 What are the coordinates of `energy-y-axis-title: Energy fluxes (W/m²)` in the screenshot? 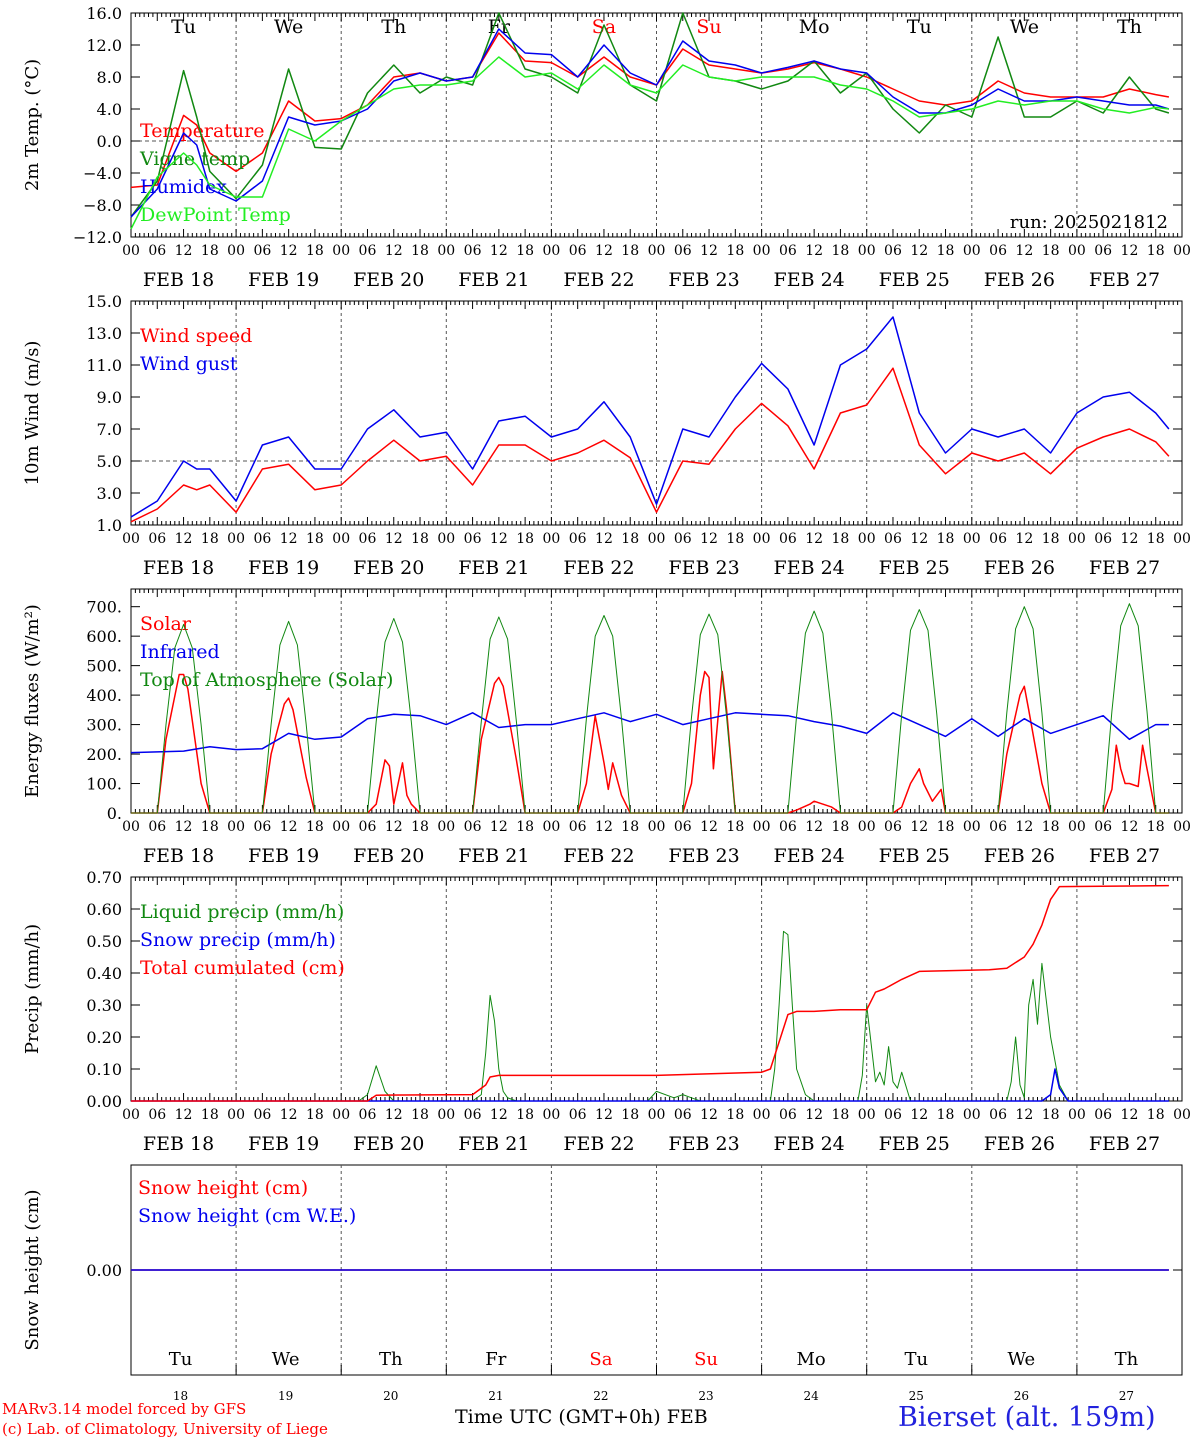 It's located at (32, 701).